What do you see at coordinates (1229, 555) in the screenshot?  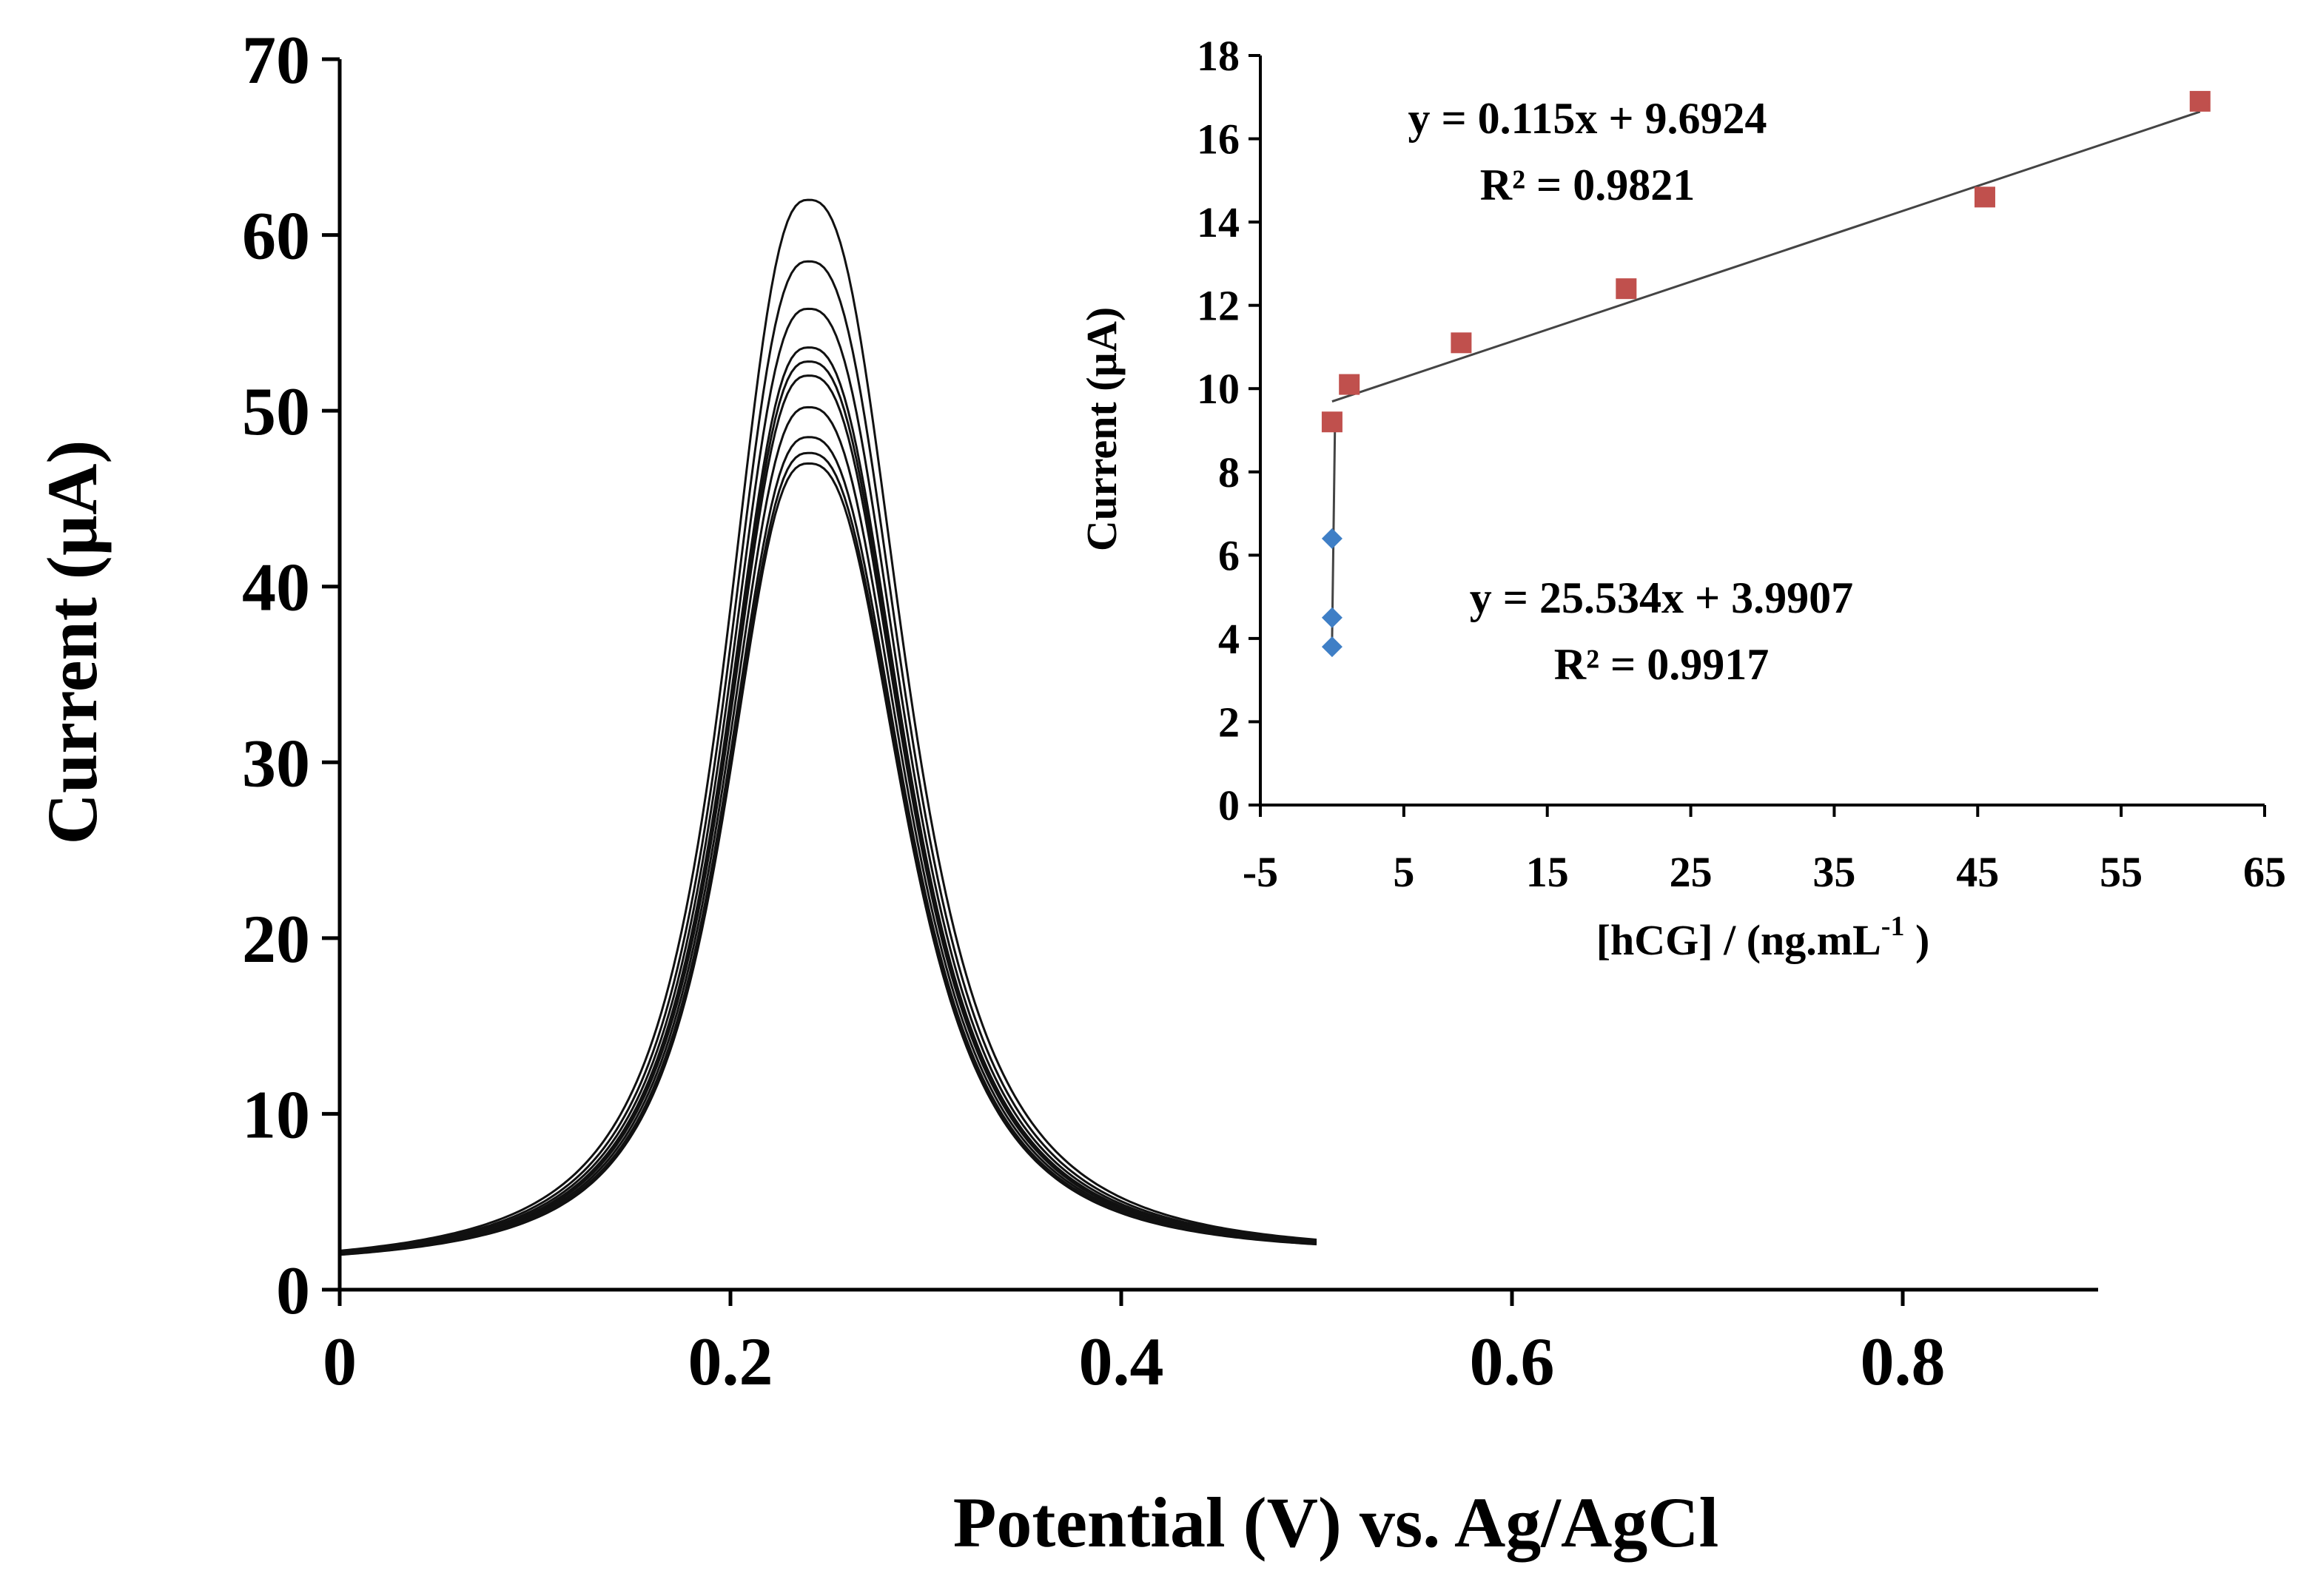 I see `inset-y-tick-label: 6` at bounding box center [1229, 555].